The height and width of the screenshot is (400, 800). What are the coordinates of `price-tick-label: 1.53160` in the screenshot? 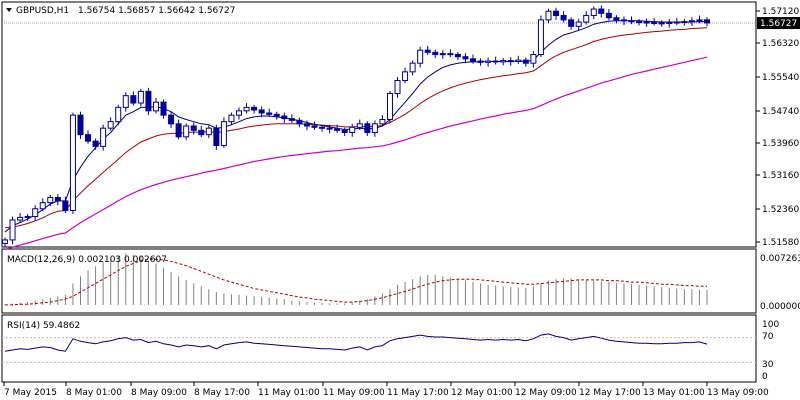 It's located at (780, 176).